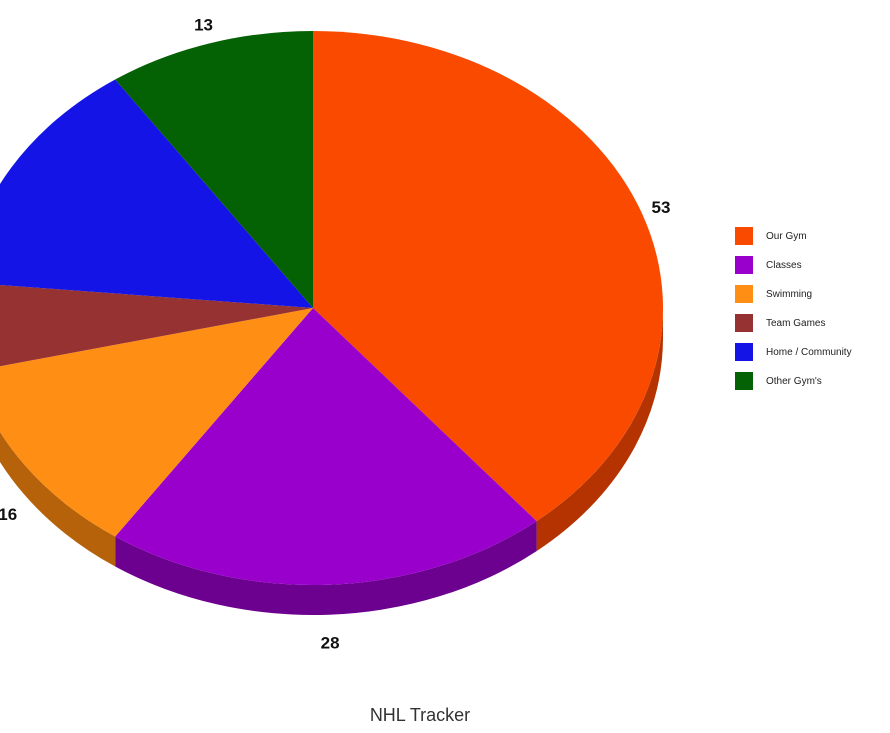  What do you see at coordinates (809, 352) in the screenshot?
I see `legend-label: Home / Community` at bounding box center [809, 352].